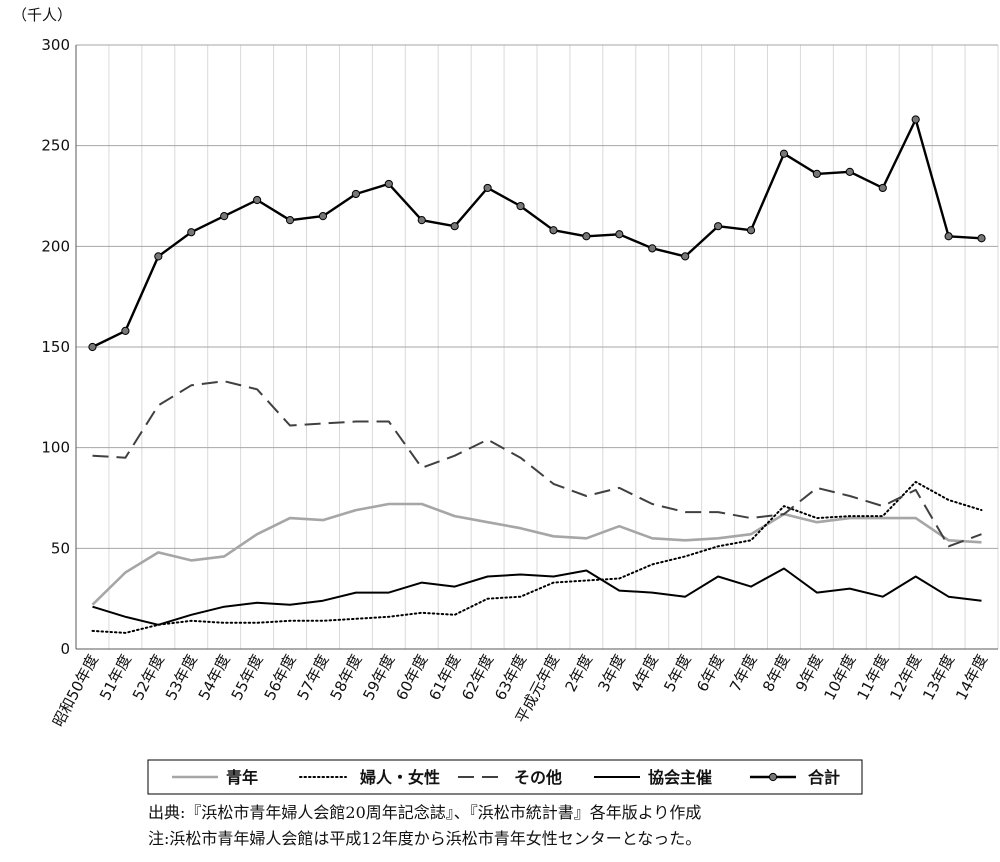 Image resolution: width=1000 pixels, height=862 pixels. I want to click on legend-label: 協会主催, so click(680, 777).